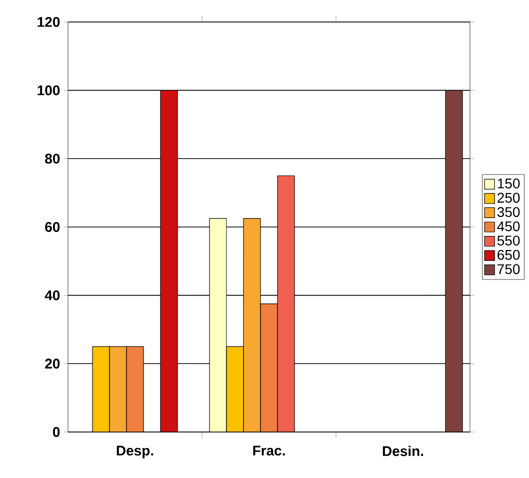 The image size is (529, 478). I want to click on y-tick-label: 80, so click(52, 159).